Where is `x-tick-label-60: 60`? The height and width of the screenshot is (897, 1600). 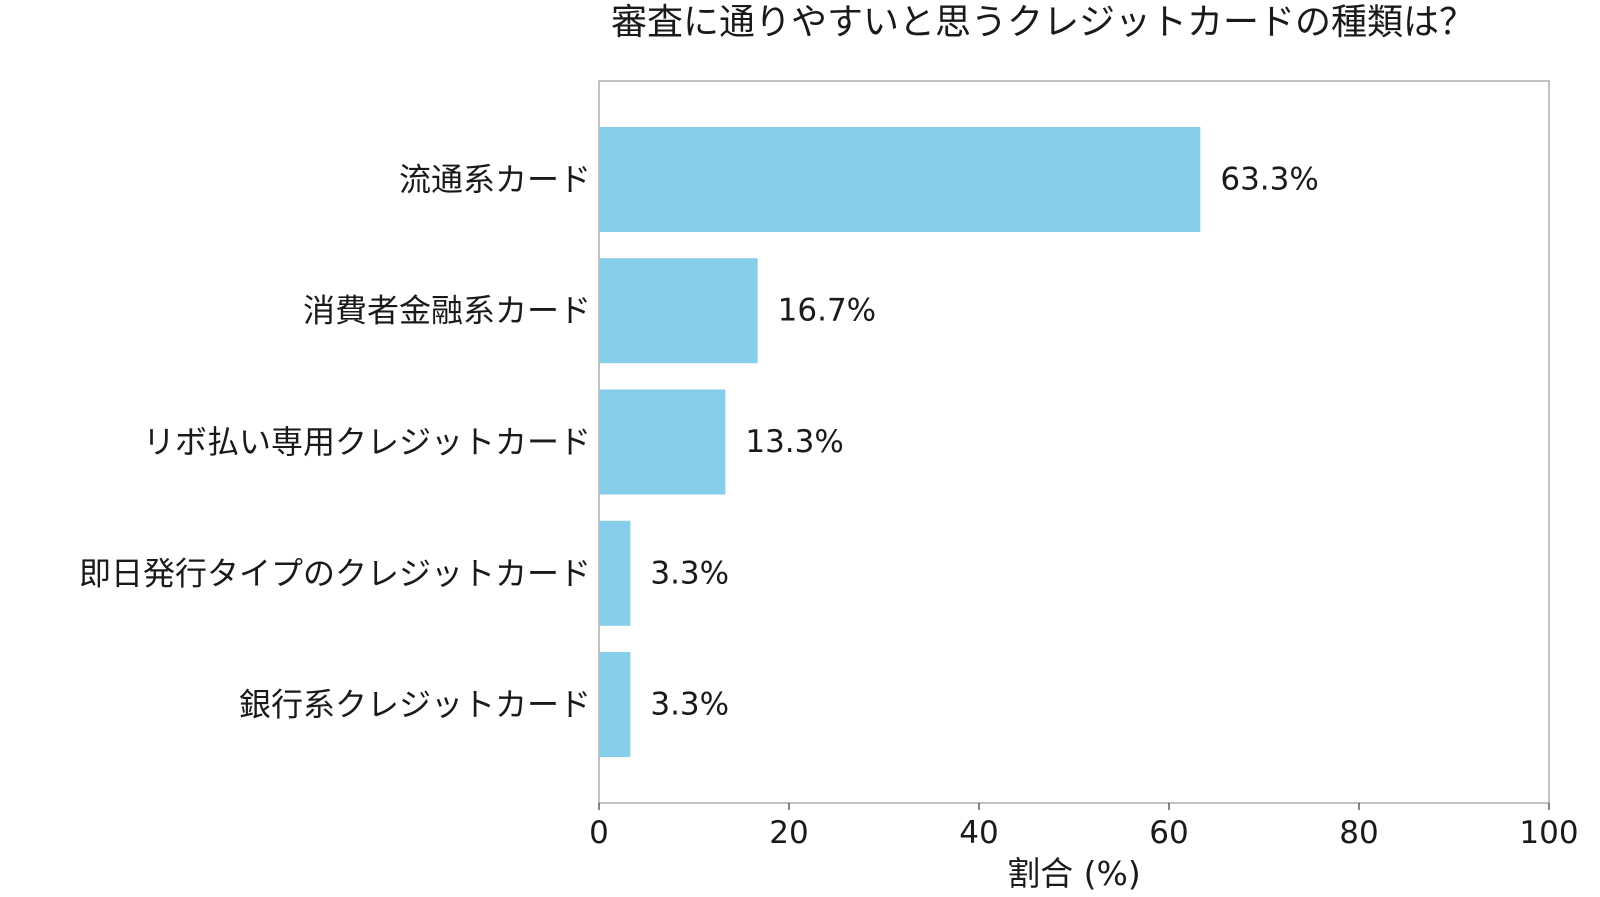 x-tick-label-60: 60 is located at coordinates (1168, 833).